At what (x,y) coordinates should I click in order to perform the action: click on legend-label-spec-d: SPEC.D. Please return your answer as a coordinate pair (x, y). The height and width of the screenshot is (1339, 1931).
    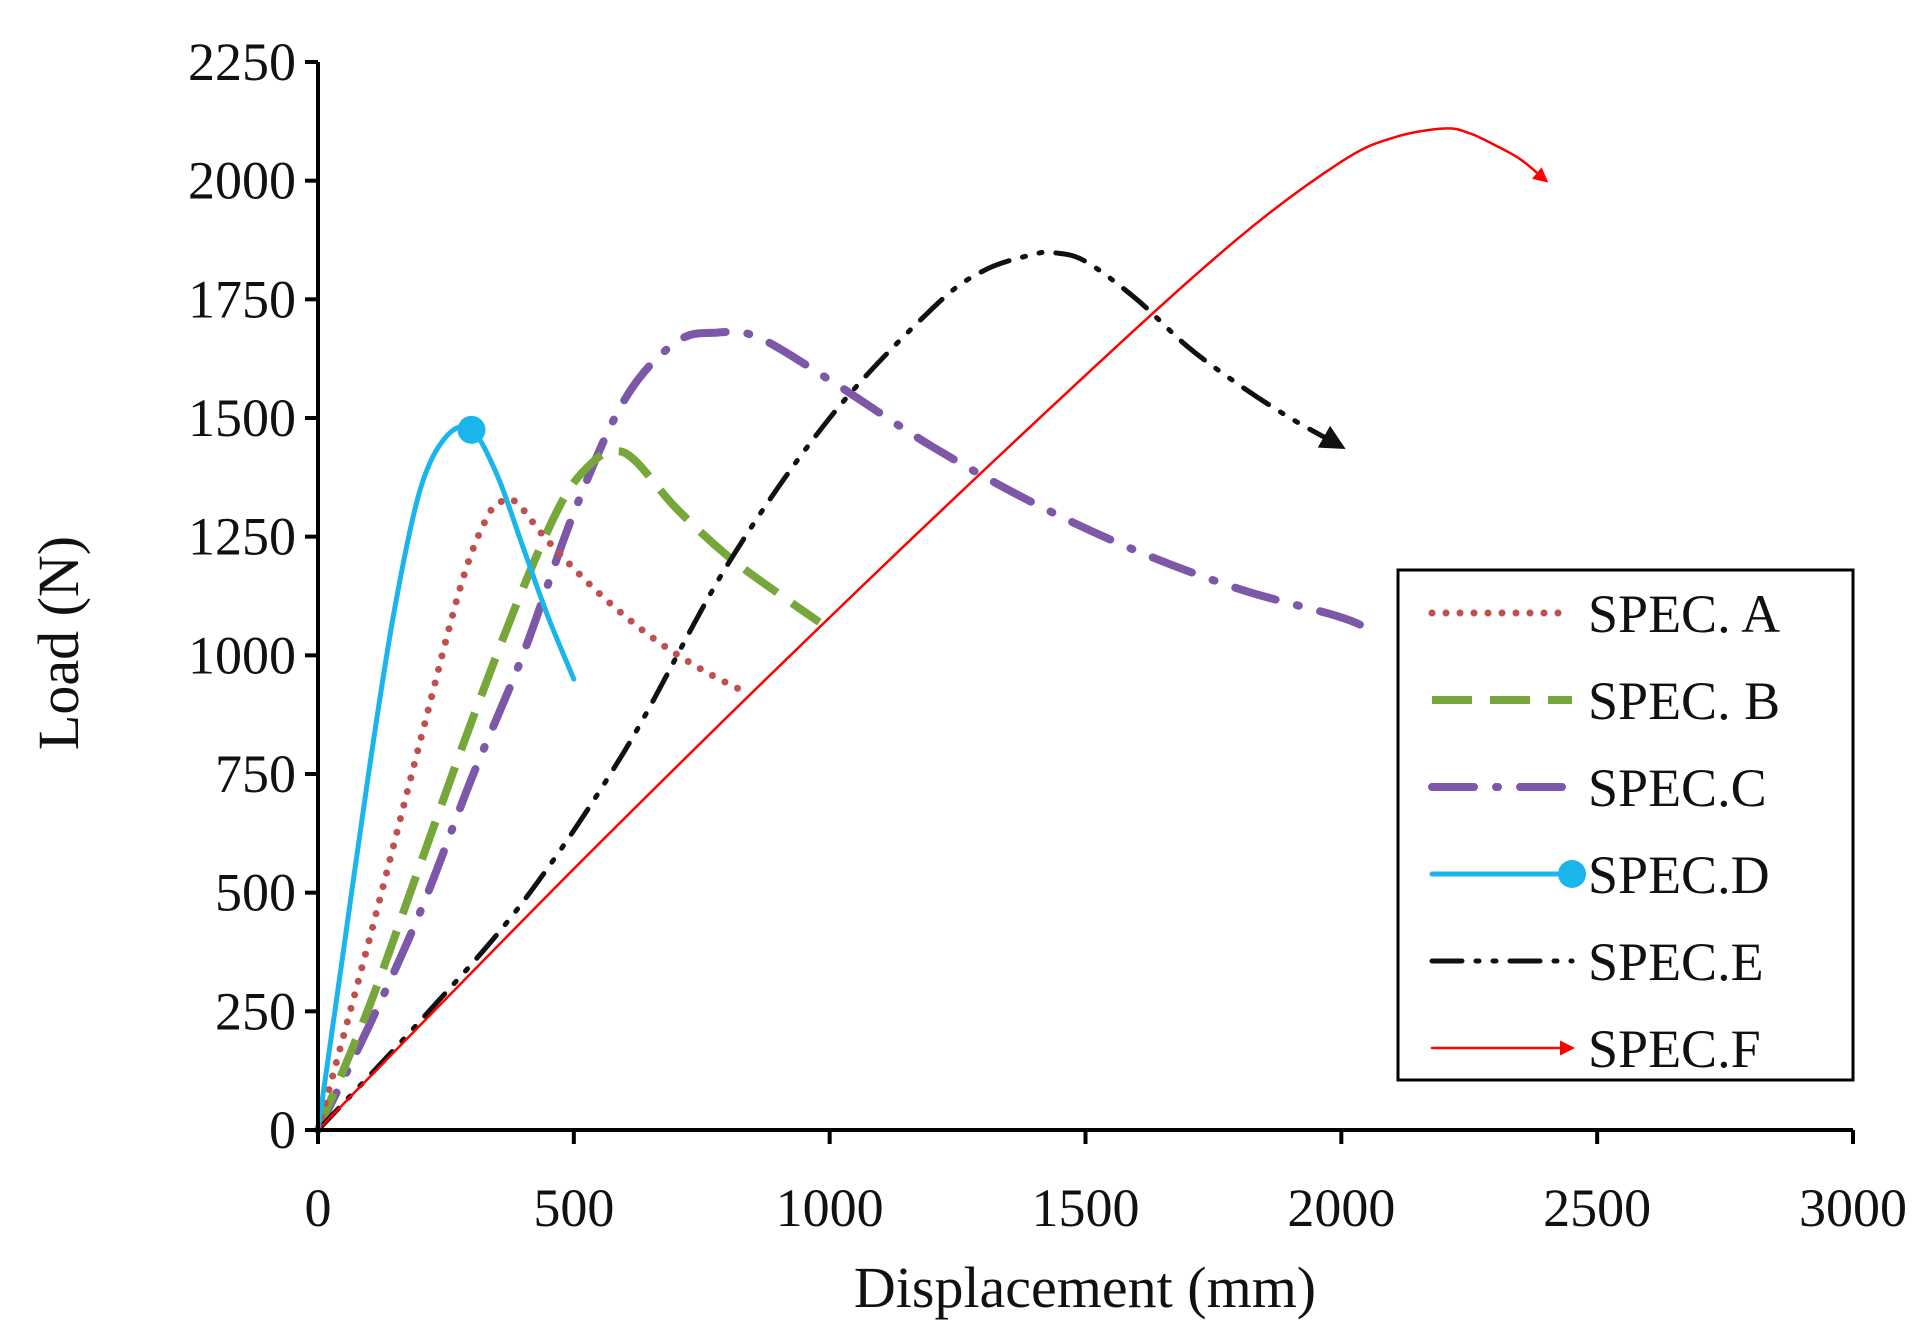
    Looking at the image, I should click on (1679, 875).